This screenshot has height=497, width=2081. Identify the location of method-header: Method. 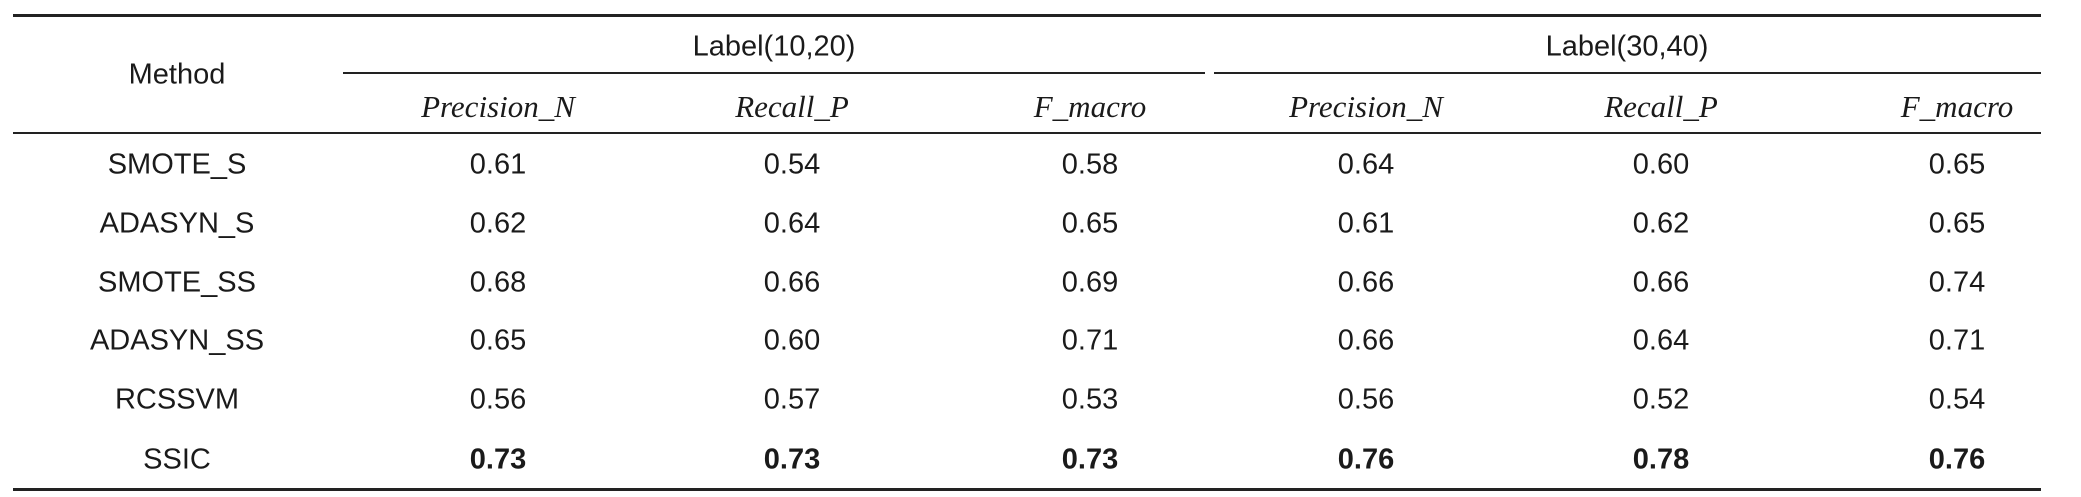
(177, 74).